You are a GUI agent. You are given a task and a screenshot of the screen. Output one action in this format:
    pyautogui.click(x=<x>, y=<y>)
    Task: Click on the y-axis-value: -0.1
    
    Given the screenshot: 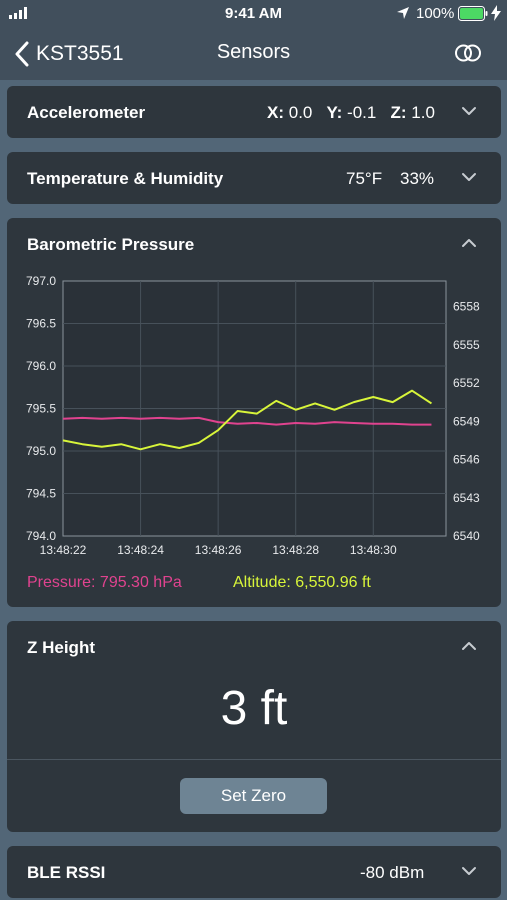 What is the action you would take?
    pyautogui.click(x=362, y=112)
    